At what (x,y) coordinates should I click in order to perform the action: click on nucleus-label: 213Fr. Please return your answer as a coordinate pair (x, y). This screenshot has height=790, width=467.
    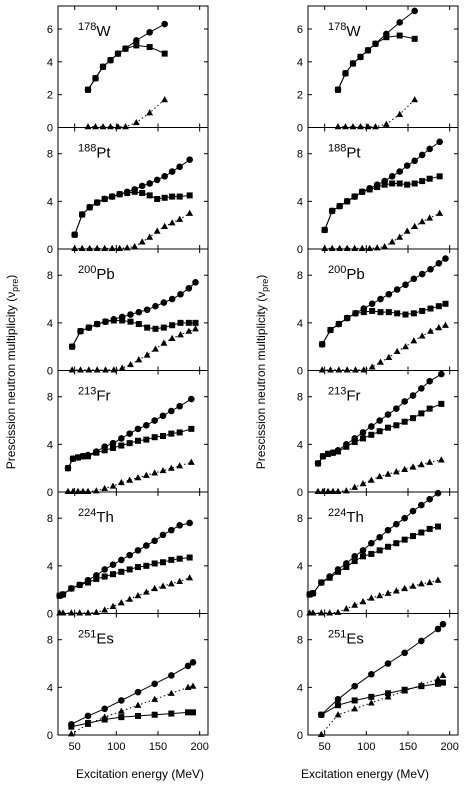
    Looking at the image, I should click on (94, 395).